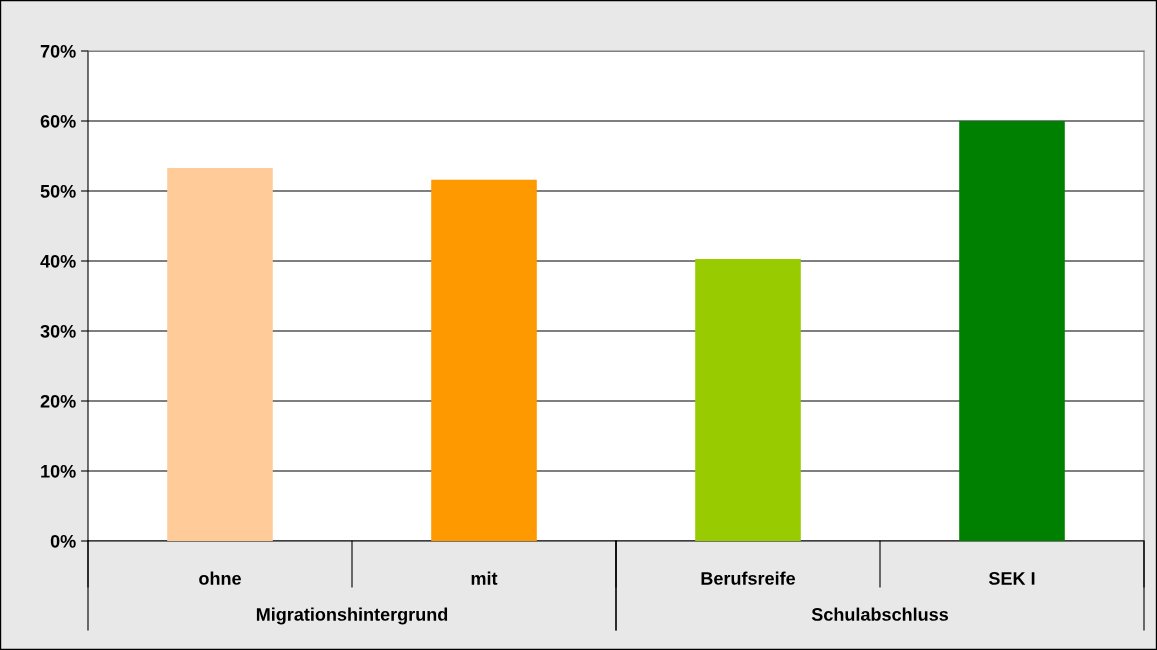 This screenshot has height=650, width=1157. What do you see at coordinates (58, 401) in the screenshot?
I see `y-tick-label: 20%` at bounding box center [58, 401].